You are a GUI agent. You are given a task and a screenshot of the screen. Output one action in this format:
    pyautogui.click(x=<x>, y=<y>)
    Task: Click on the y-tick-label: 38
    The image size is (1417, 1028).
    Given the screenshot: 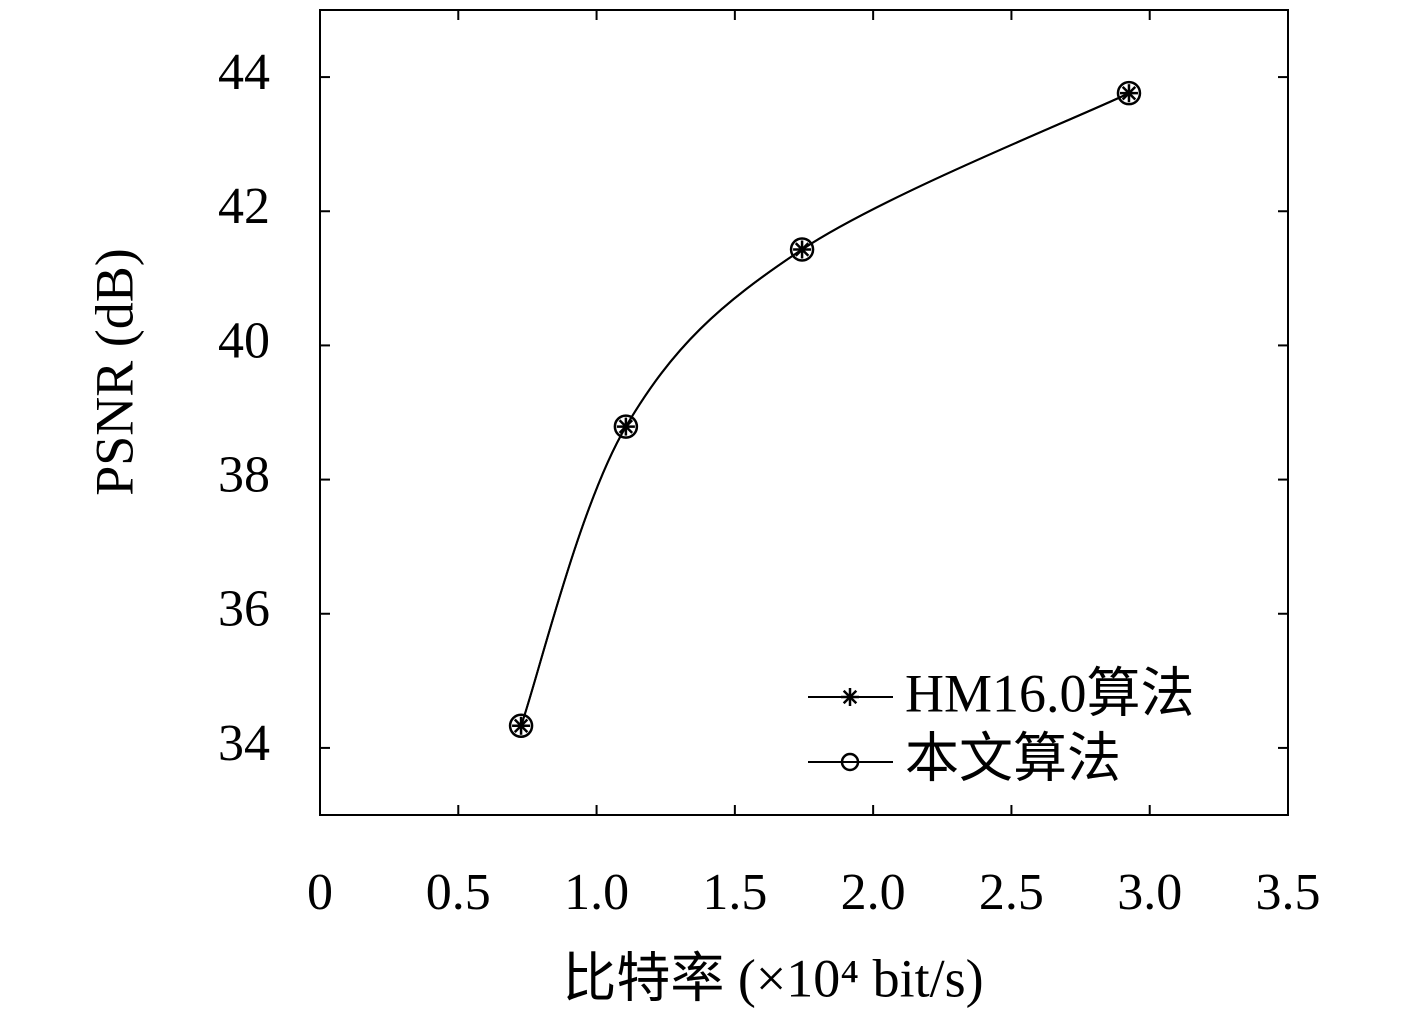 What is the action you would take?
    pyautogui.click(x=244, y=475)
    